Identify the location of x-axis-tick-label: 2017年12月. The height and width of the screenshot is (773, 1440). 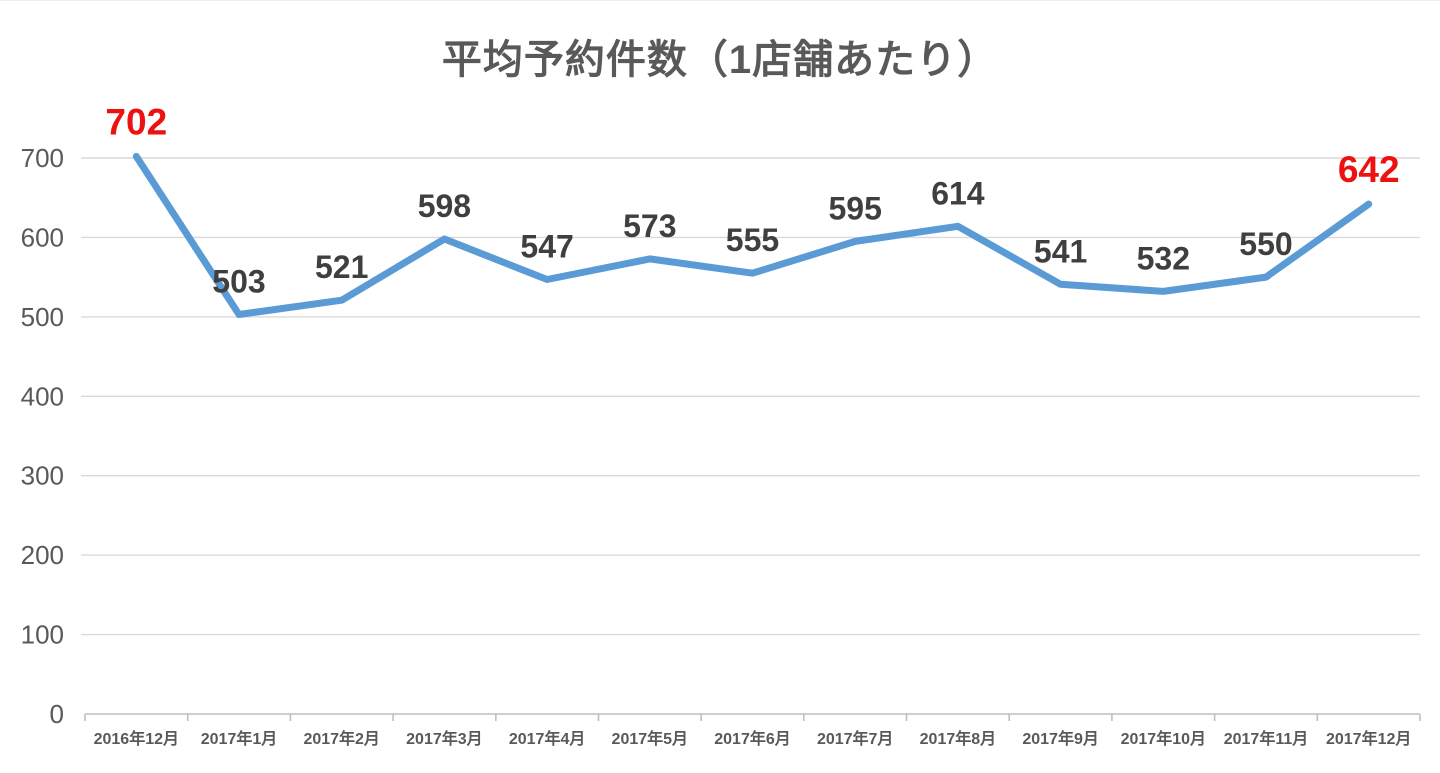
(1368, 738).